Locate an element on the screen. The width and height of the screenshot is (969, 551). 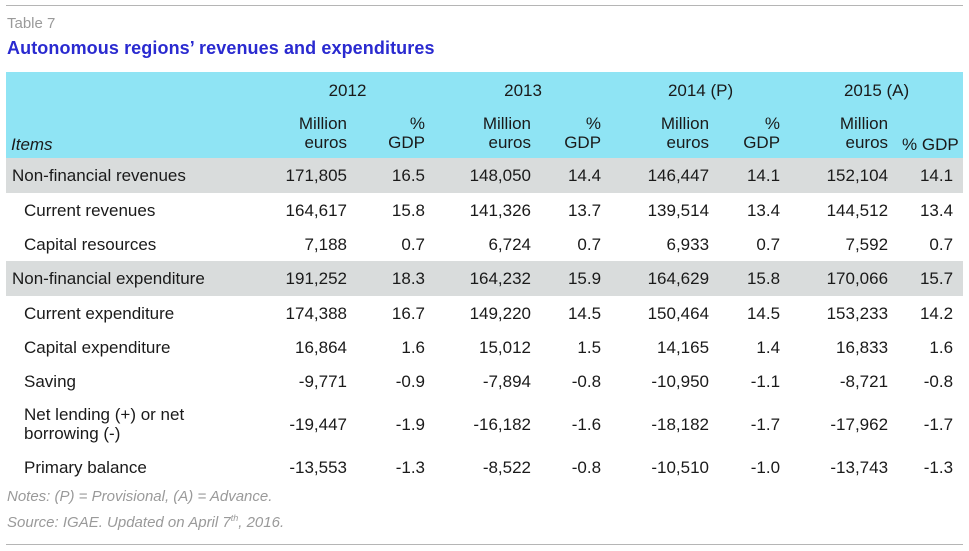
million-euros-cell: -8,721 is located at coordinates (864, 381).